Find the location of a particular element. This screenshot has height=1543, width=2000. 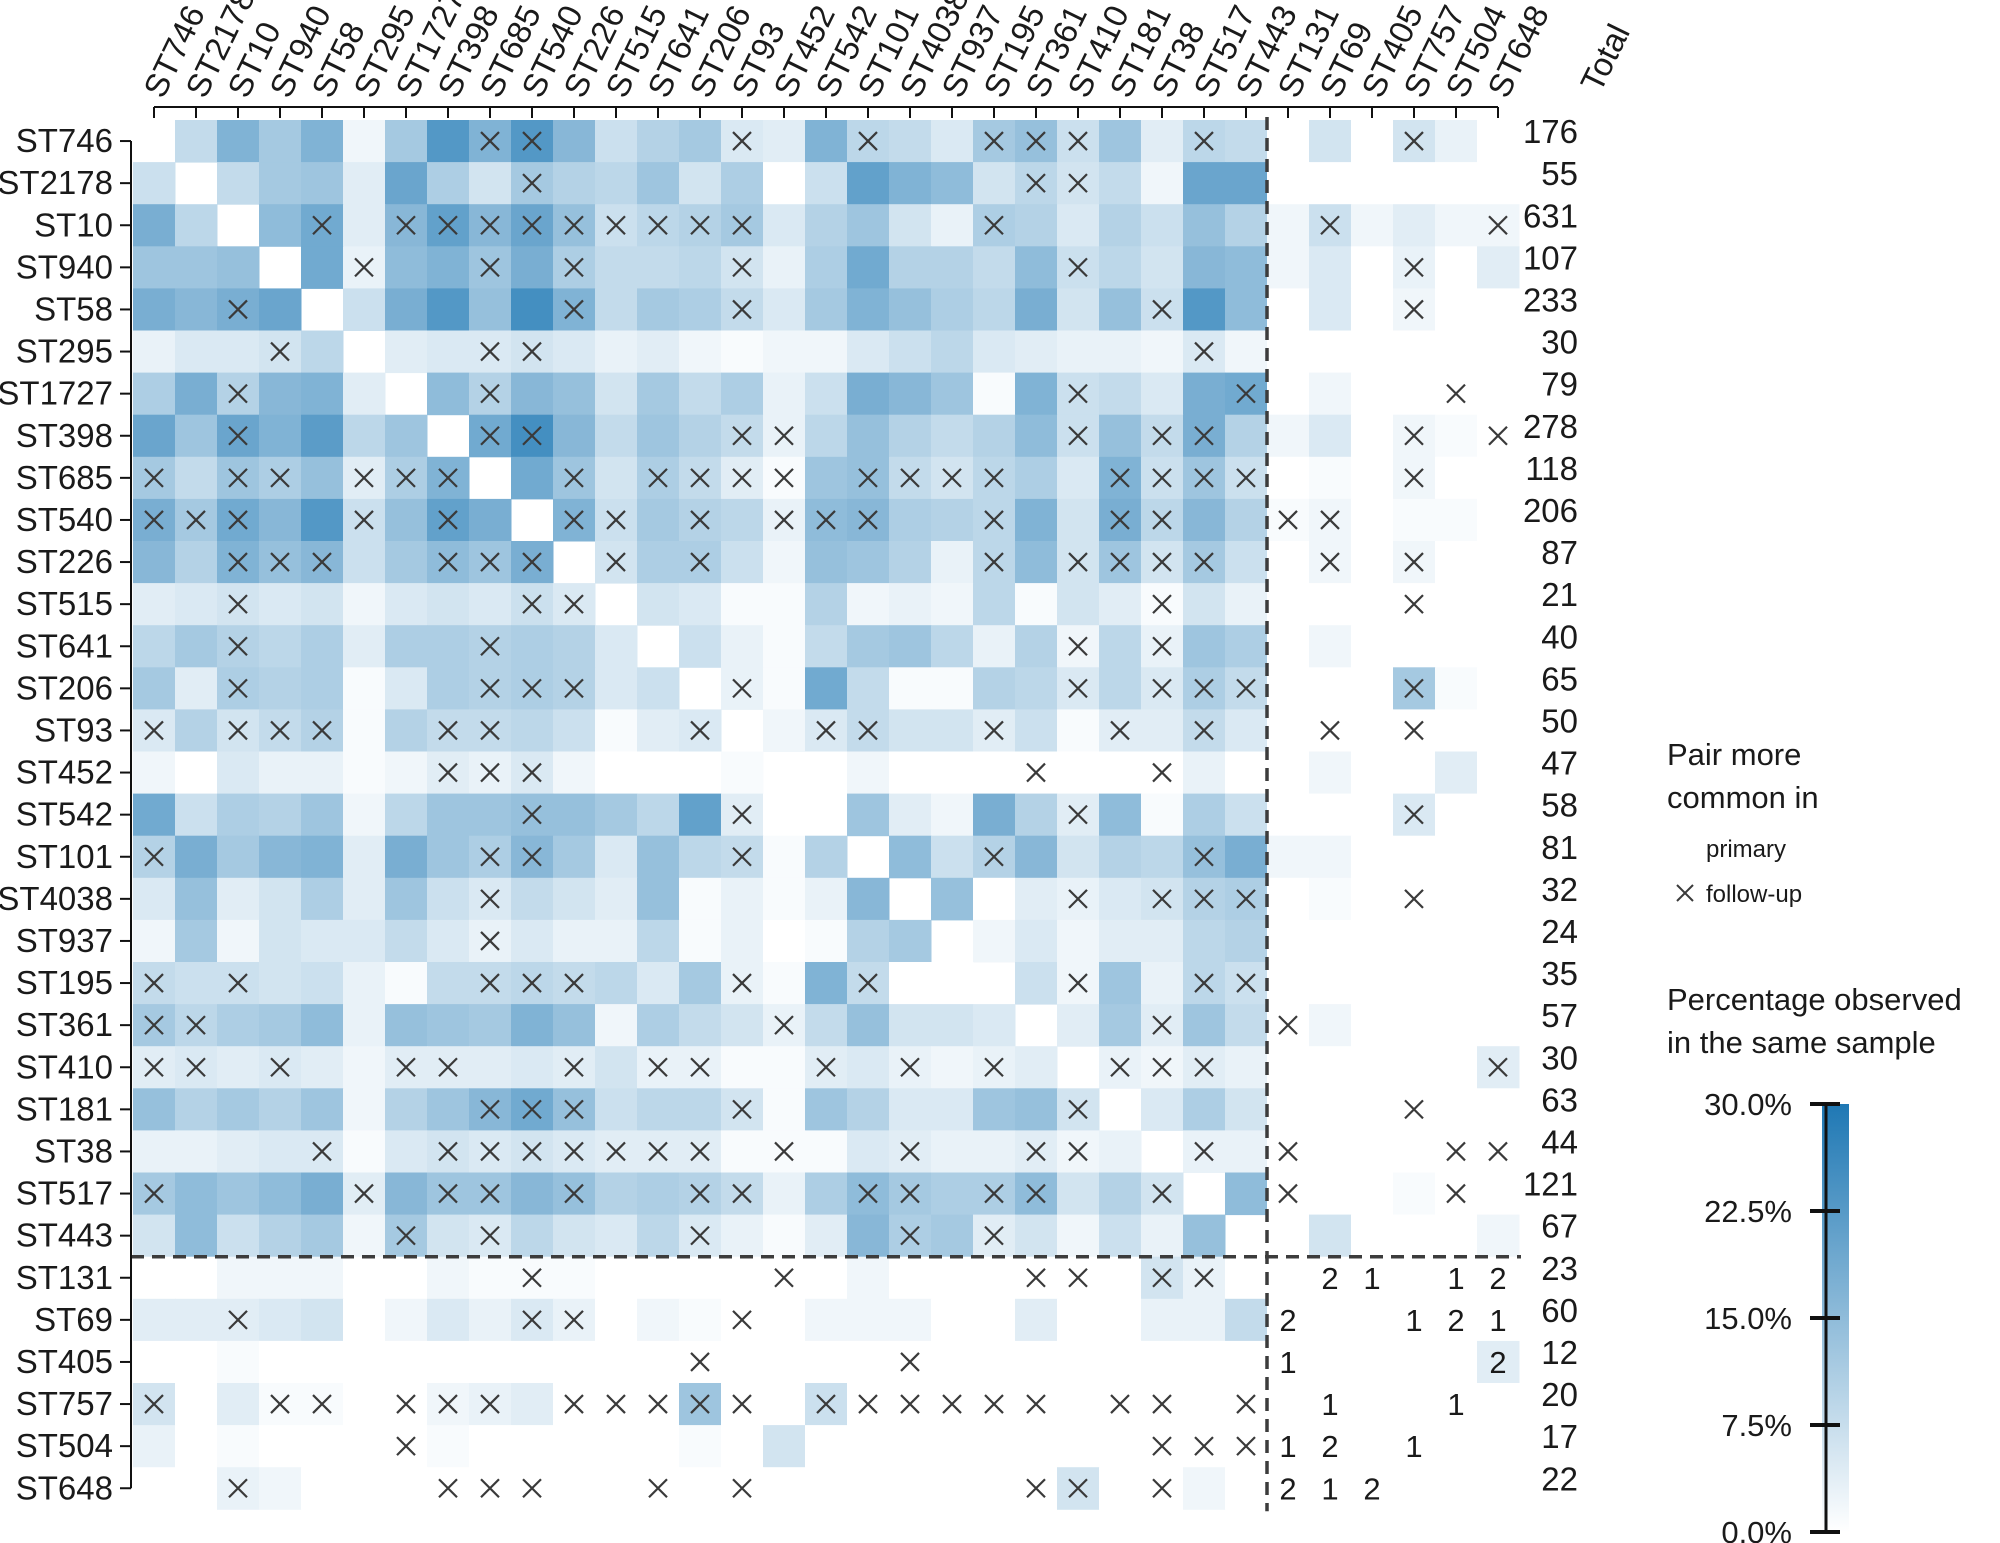

total-value: 58 is located at coordinates (1559, 805).